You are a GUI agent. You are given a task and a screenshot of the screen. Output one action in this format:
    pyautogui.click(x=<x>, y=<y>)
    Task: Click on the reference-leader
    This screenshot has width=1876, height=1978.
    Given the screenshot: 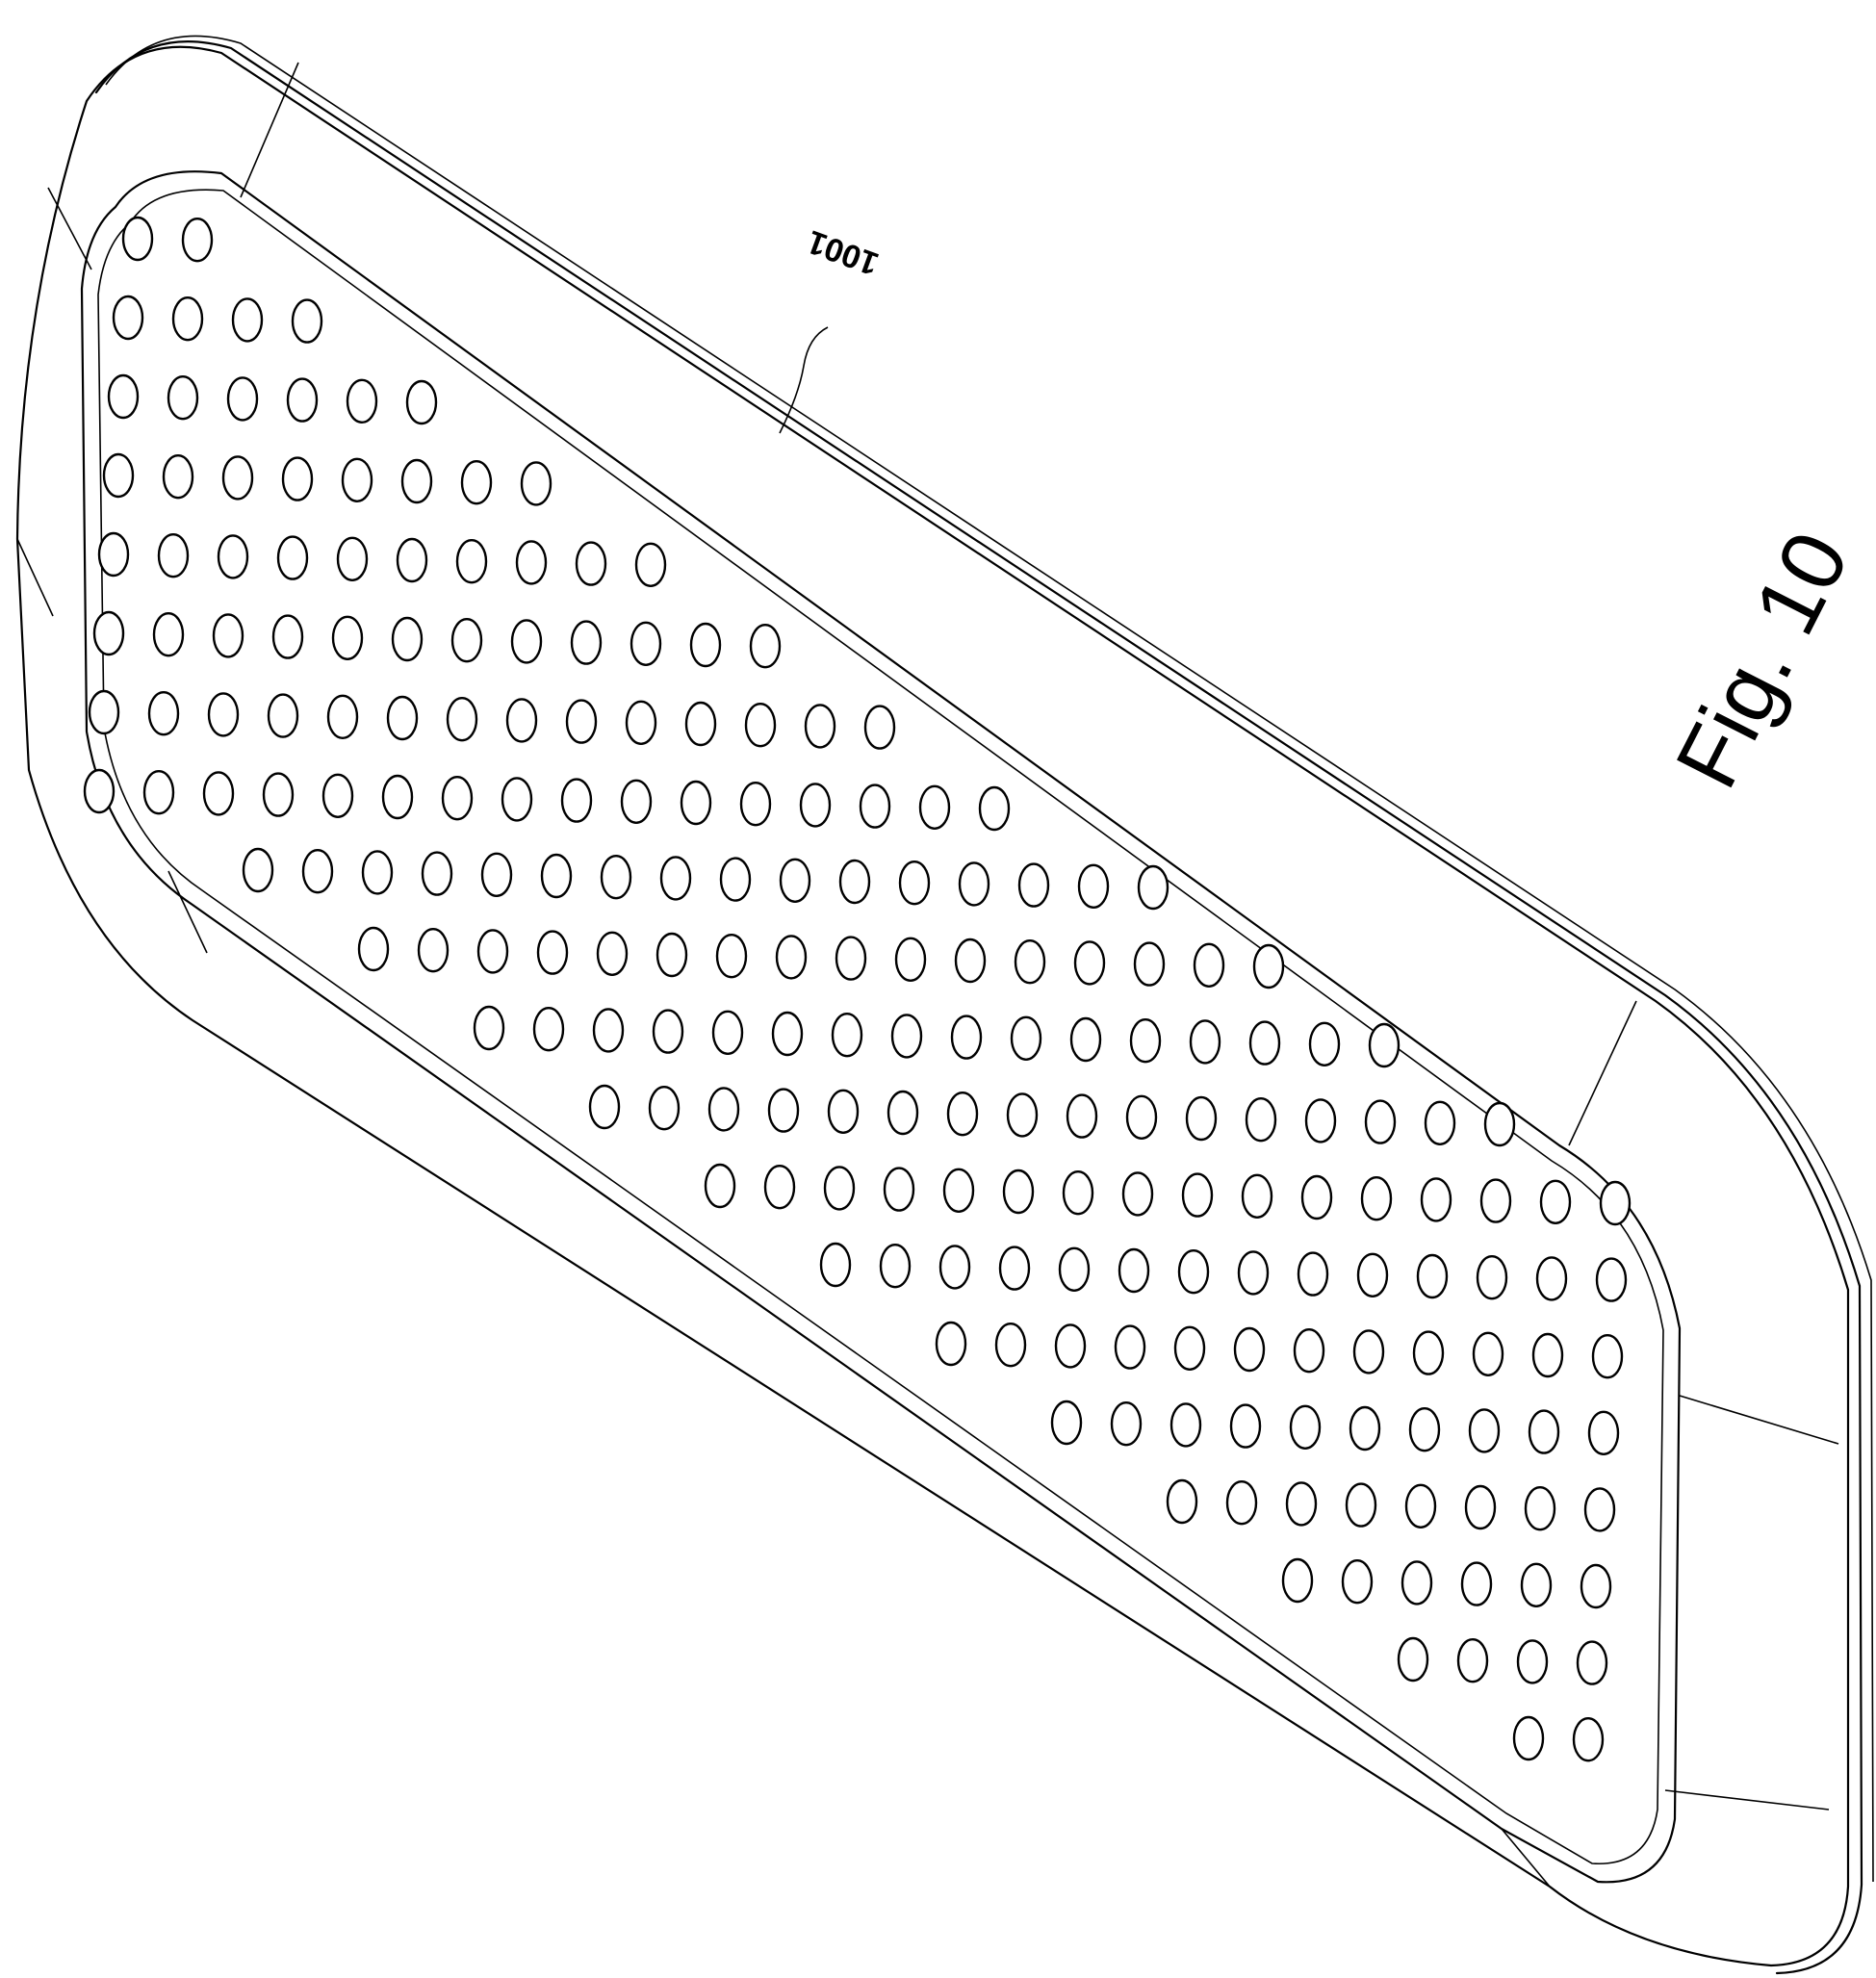 What is the action you would take?
    pyautogui.click(x=804, y=380)
    